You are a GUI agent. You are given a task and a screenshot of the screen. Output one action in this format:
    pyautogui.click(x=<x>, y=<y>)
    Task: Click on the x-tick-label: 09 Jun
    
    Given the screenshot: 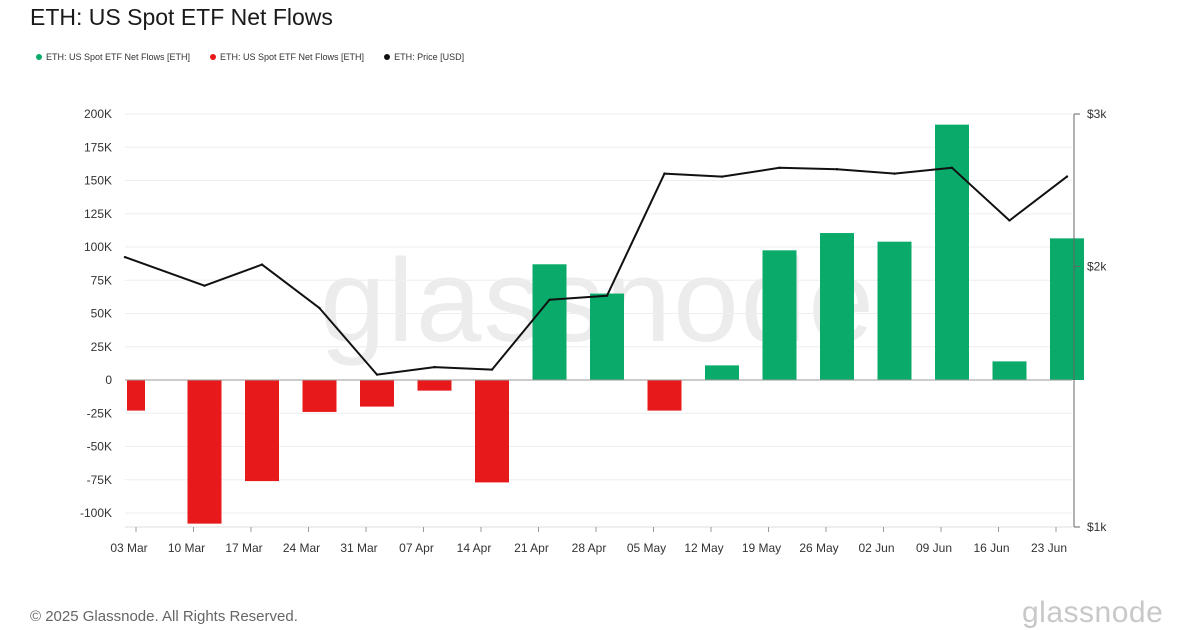 What is the action you would take?
    pyautogui.click(x=934, y=548)
    